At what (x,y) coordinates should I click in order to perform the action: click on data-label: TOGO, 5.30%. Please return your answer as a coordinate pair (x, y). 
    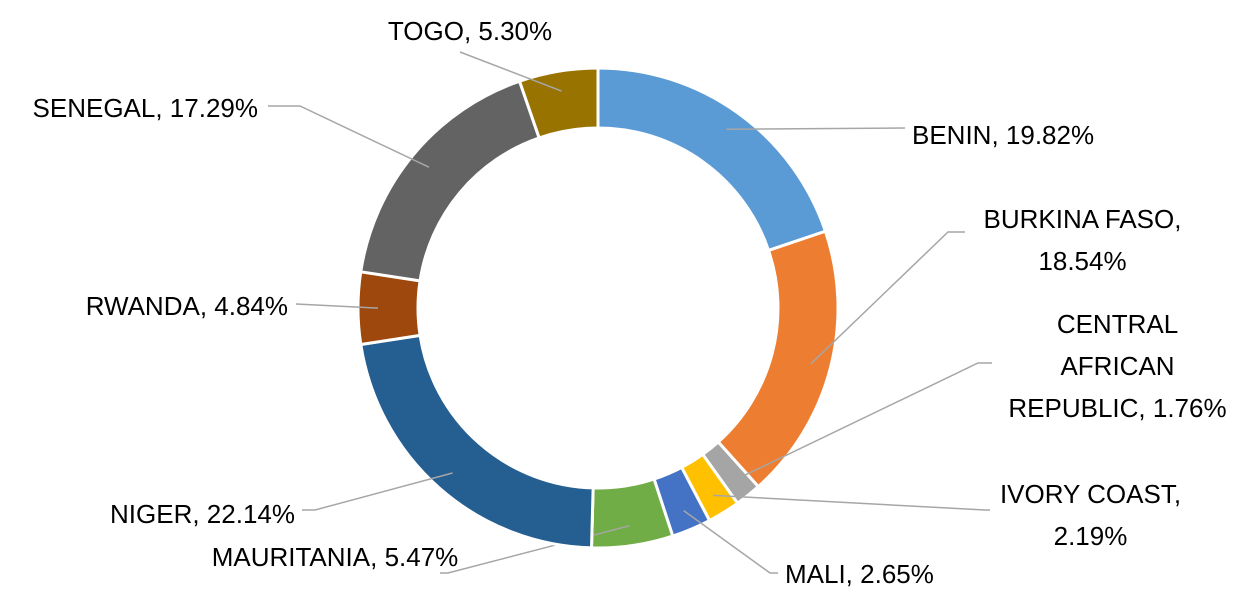
    Looking at the image, I should click on (470, 31).